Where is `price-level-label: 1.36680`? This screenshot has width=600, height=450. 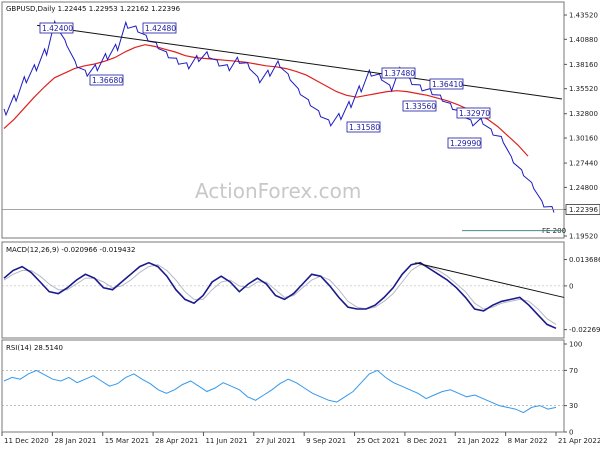 price-level-label: 1.36680 is located at coordinates (107, 80).